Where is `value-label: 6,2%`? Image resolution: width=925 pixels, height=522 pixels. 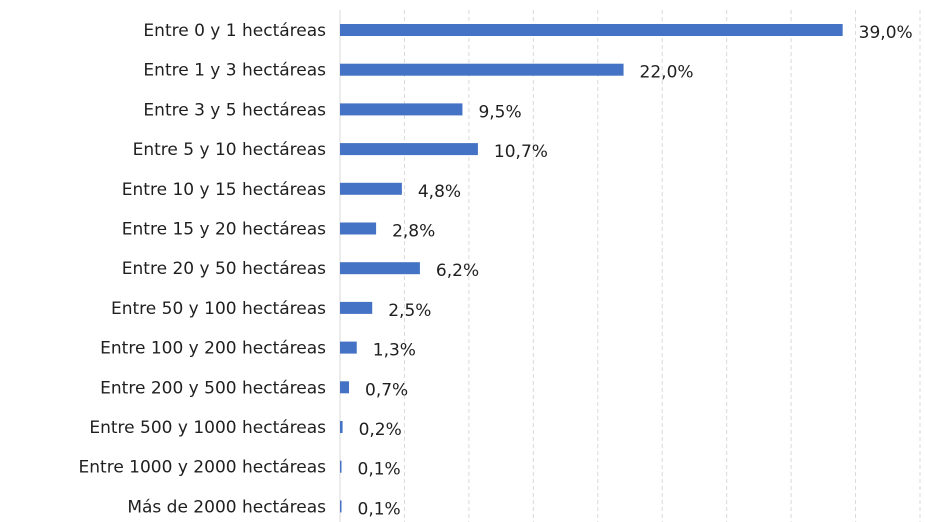
value-label: 6,2% is located at coordinates (457, 271).